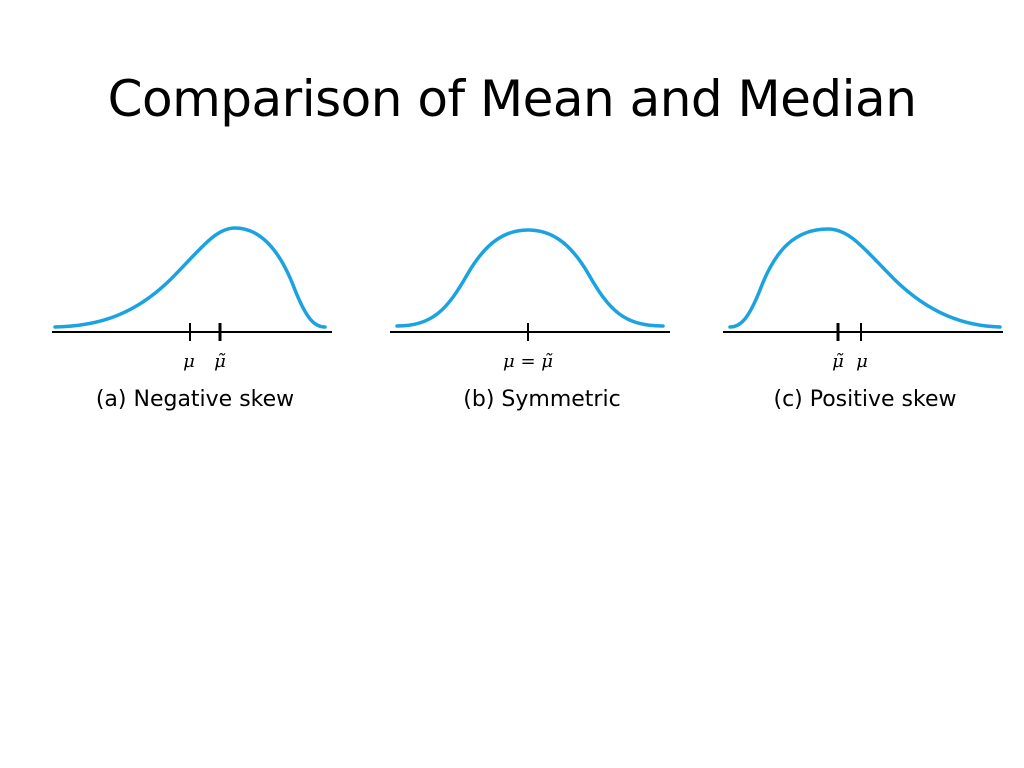  I want to click on symmetric-curve, so click(530, 278).